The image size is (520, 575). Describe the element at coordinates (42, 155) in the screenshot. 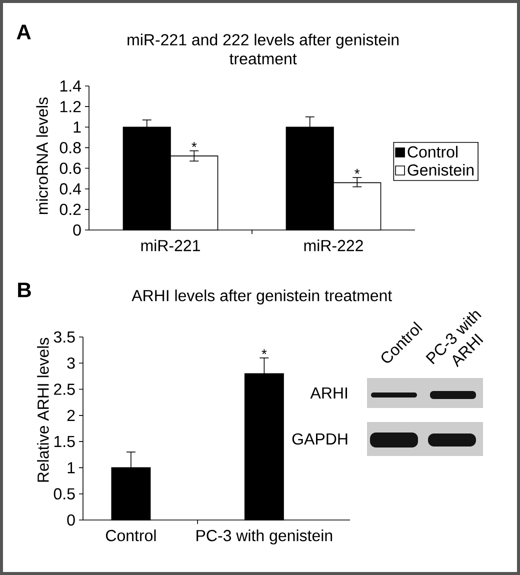

I see `y-axis-title: microRNA levels` at that location.